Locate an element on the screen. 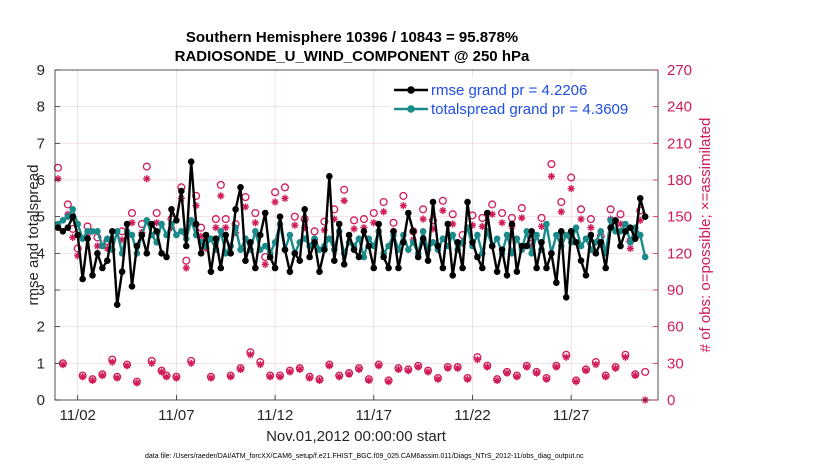  legend-rmse-marker is located at coordinates (411, 90).